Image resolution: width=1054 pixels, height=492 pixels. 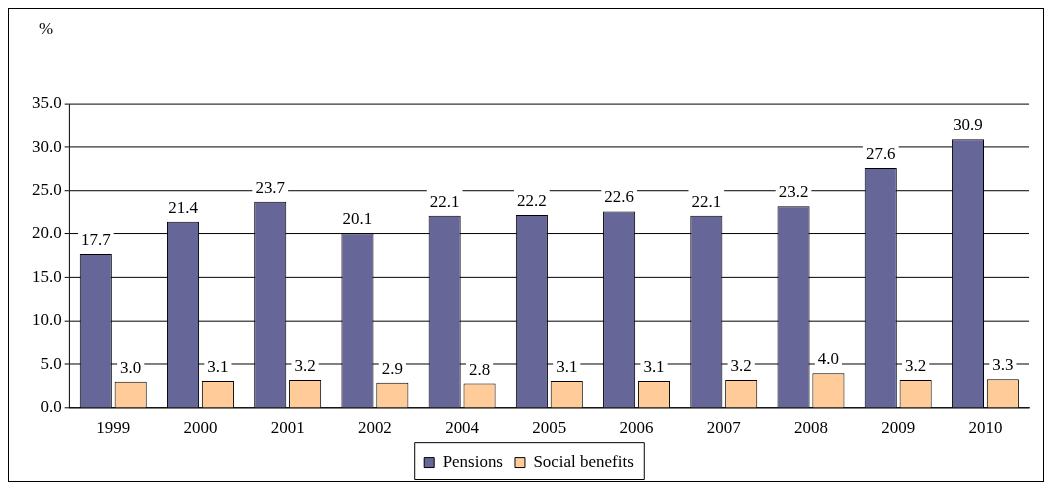 What do you see at coordinates (723, 428) in the screenshot?
I see `x-tick-label: 2007` at bounding box center [723, 428].